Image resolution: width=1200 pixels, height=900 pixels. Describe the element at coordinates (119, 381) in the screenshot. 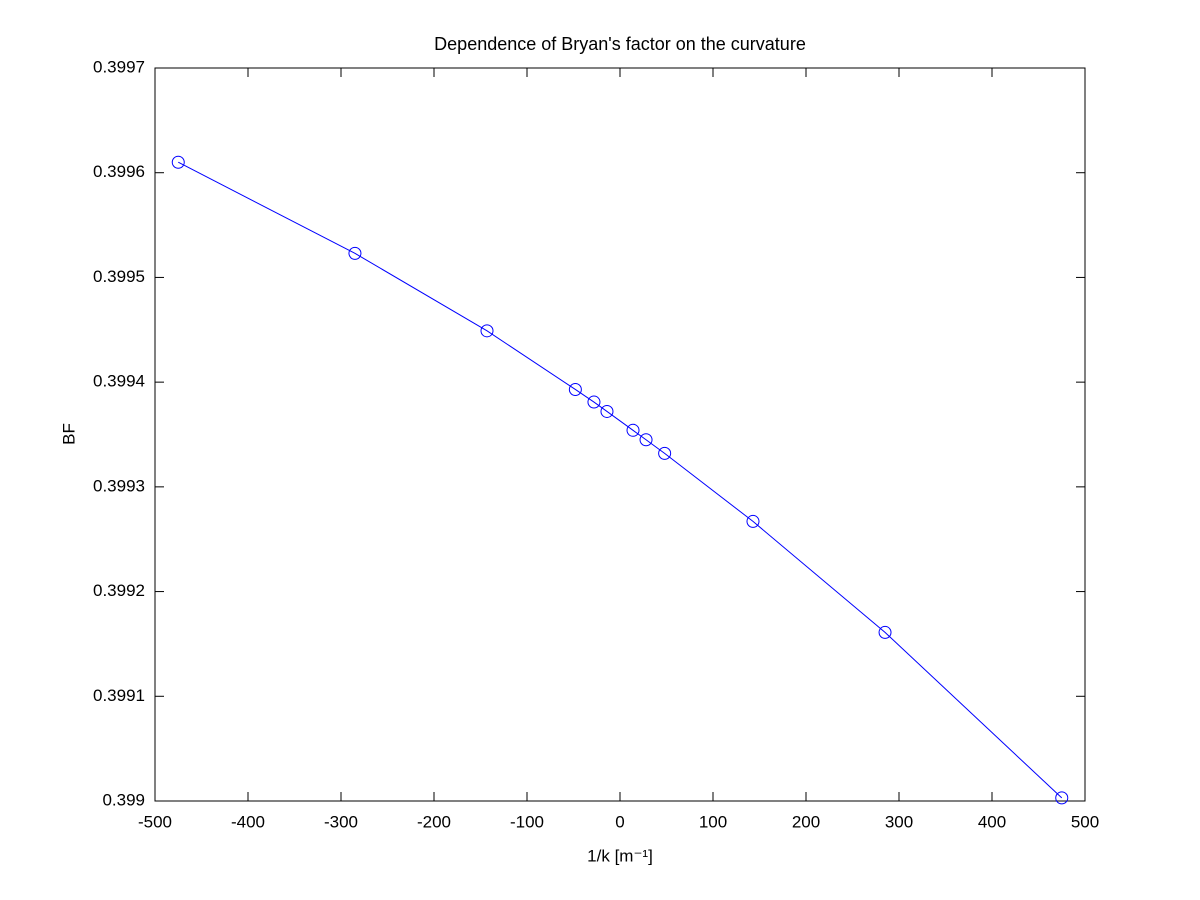

I see `y-tick-label: 0.3994` at that location.